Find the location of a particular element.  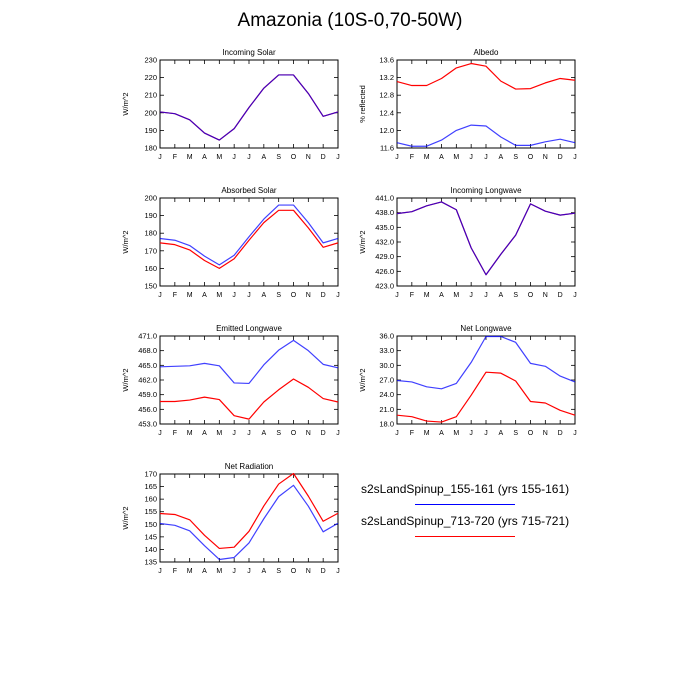

y-tick-label: 21.0 is located at coordinates (386, 409).